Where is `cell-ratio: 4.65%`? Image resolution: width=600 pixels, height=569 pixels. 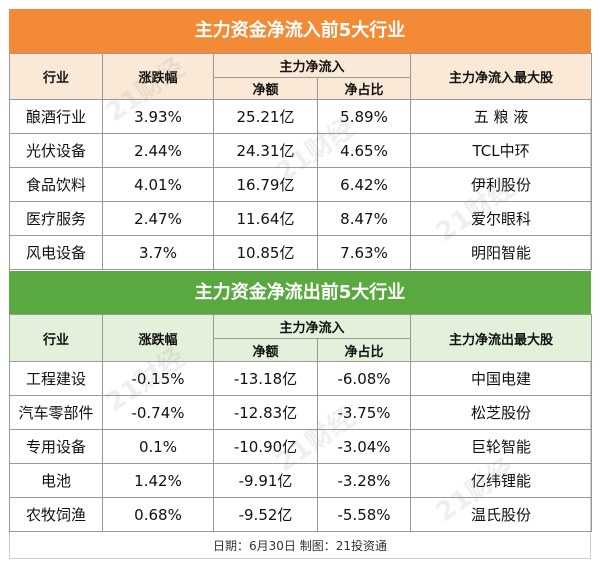 cell-ratio: 4.65% is located at coordinates (364, 150).